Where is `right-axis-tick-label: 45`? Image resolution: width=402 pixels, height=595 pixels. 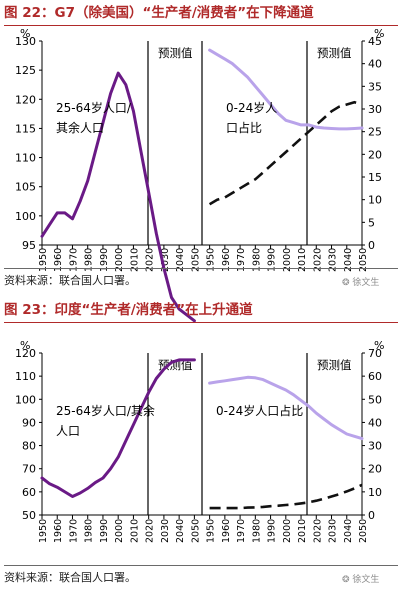 right-axis-tick-label: 45 is located at coordinates (375, 41).